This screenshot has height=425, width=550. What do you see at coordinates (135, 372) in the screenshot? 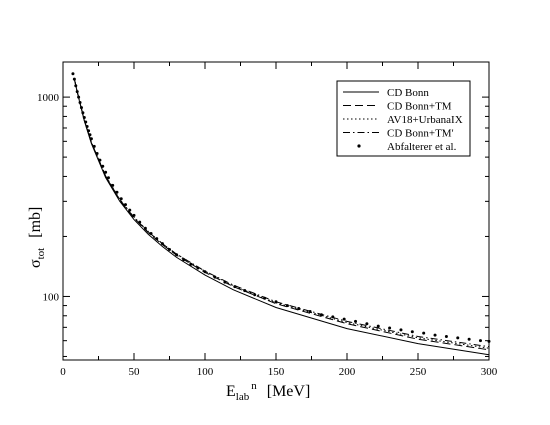
I see `x-tick-label: 50` at bounding box center [135, 372].